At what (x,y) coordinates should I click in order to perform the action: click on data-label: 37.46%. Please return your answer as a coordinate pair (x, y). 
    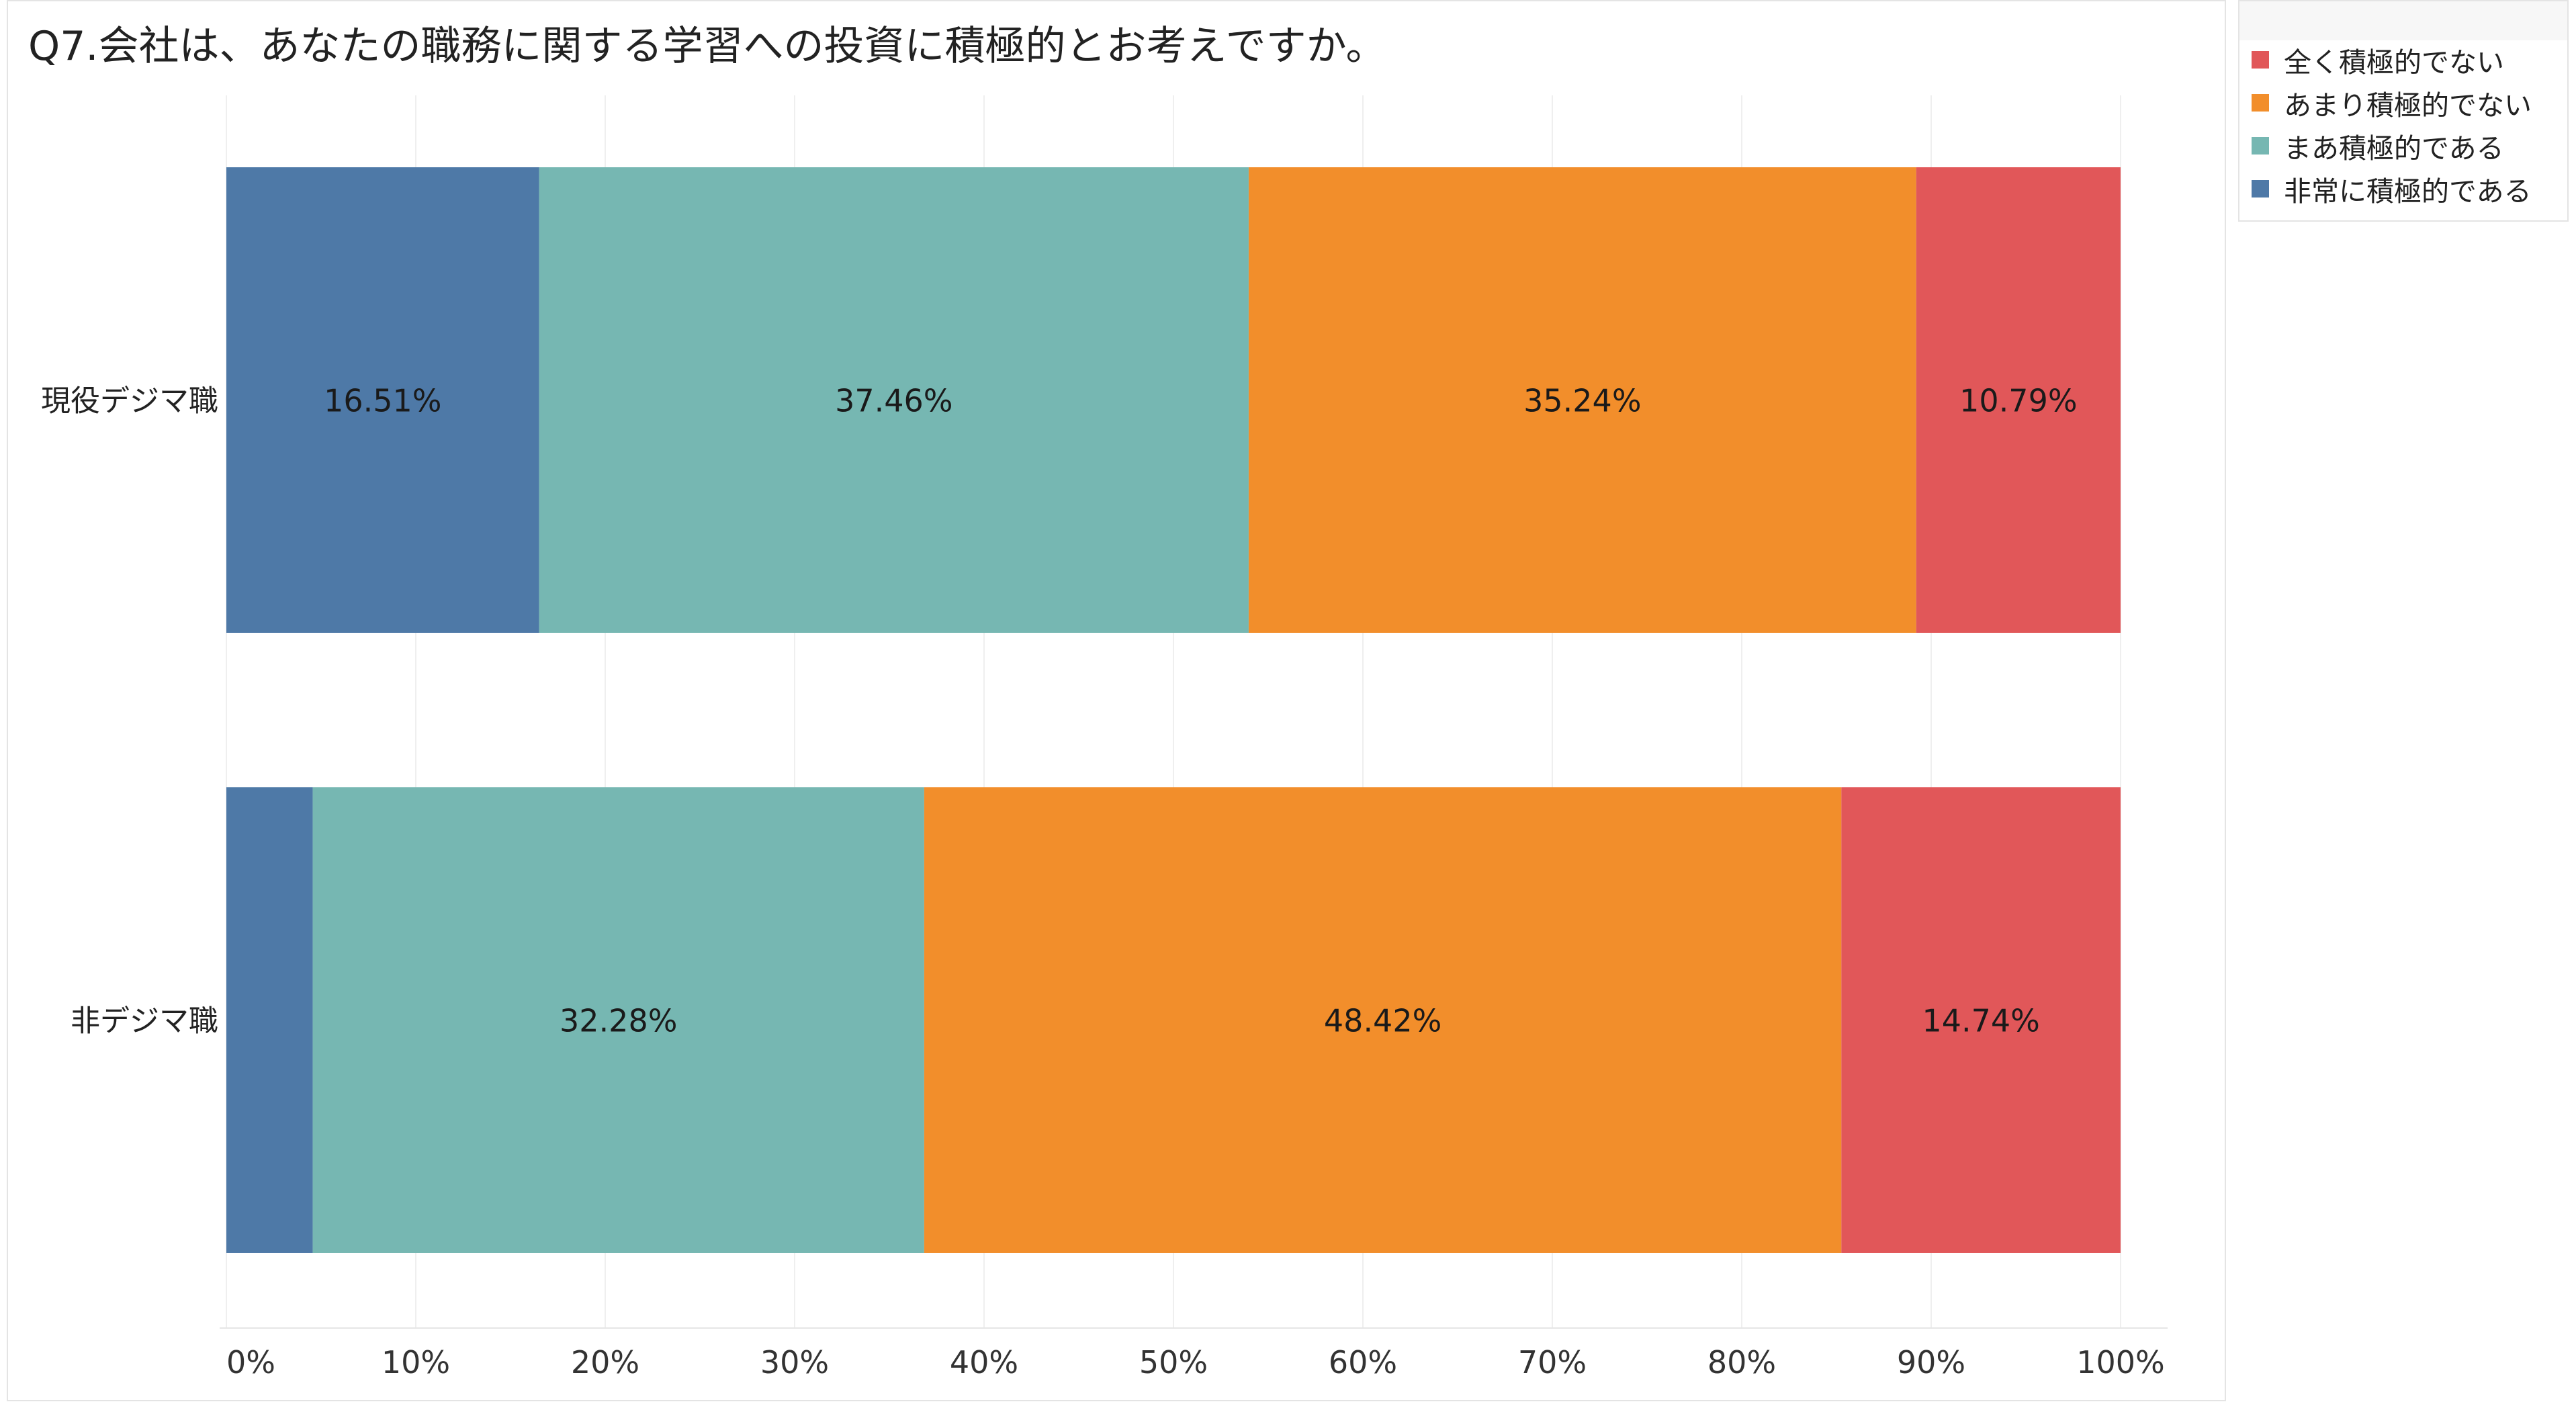
    Looking at the image, I should click on (894, 401).